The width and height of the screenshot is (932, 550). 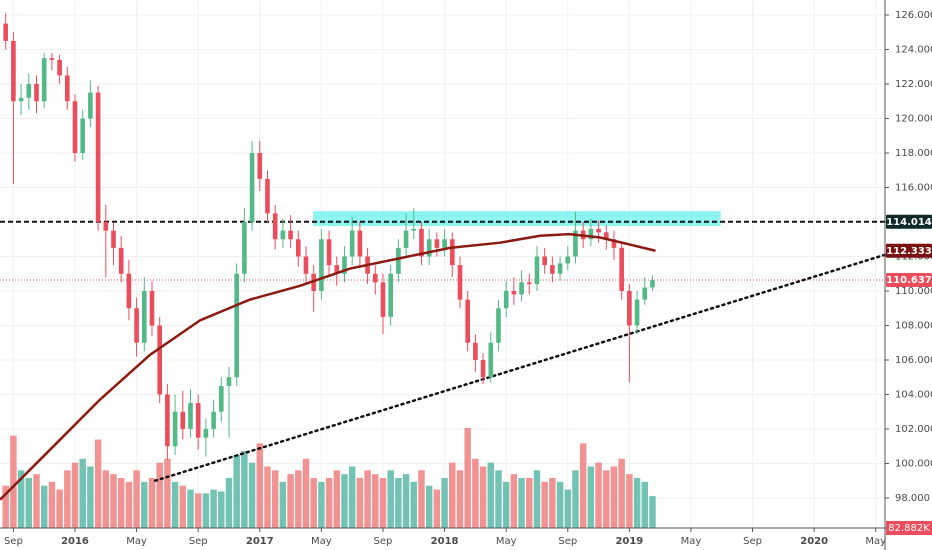 What do you see at coordinates (913, 187) in the screenshot?
I see `y-tick-label: 116.000` at bounding box center [913, 187].